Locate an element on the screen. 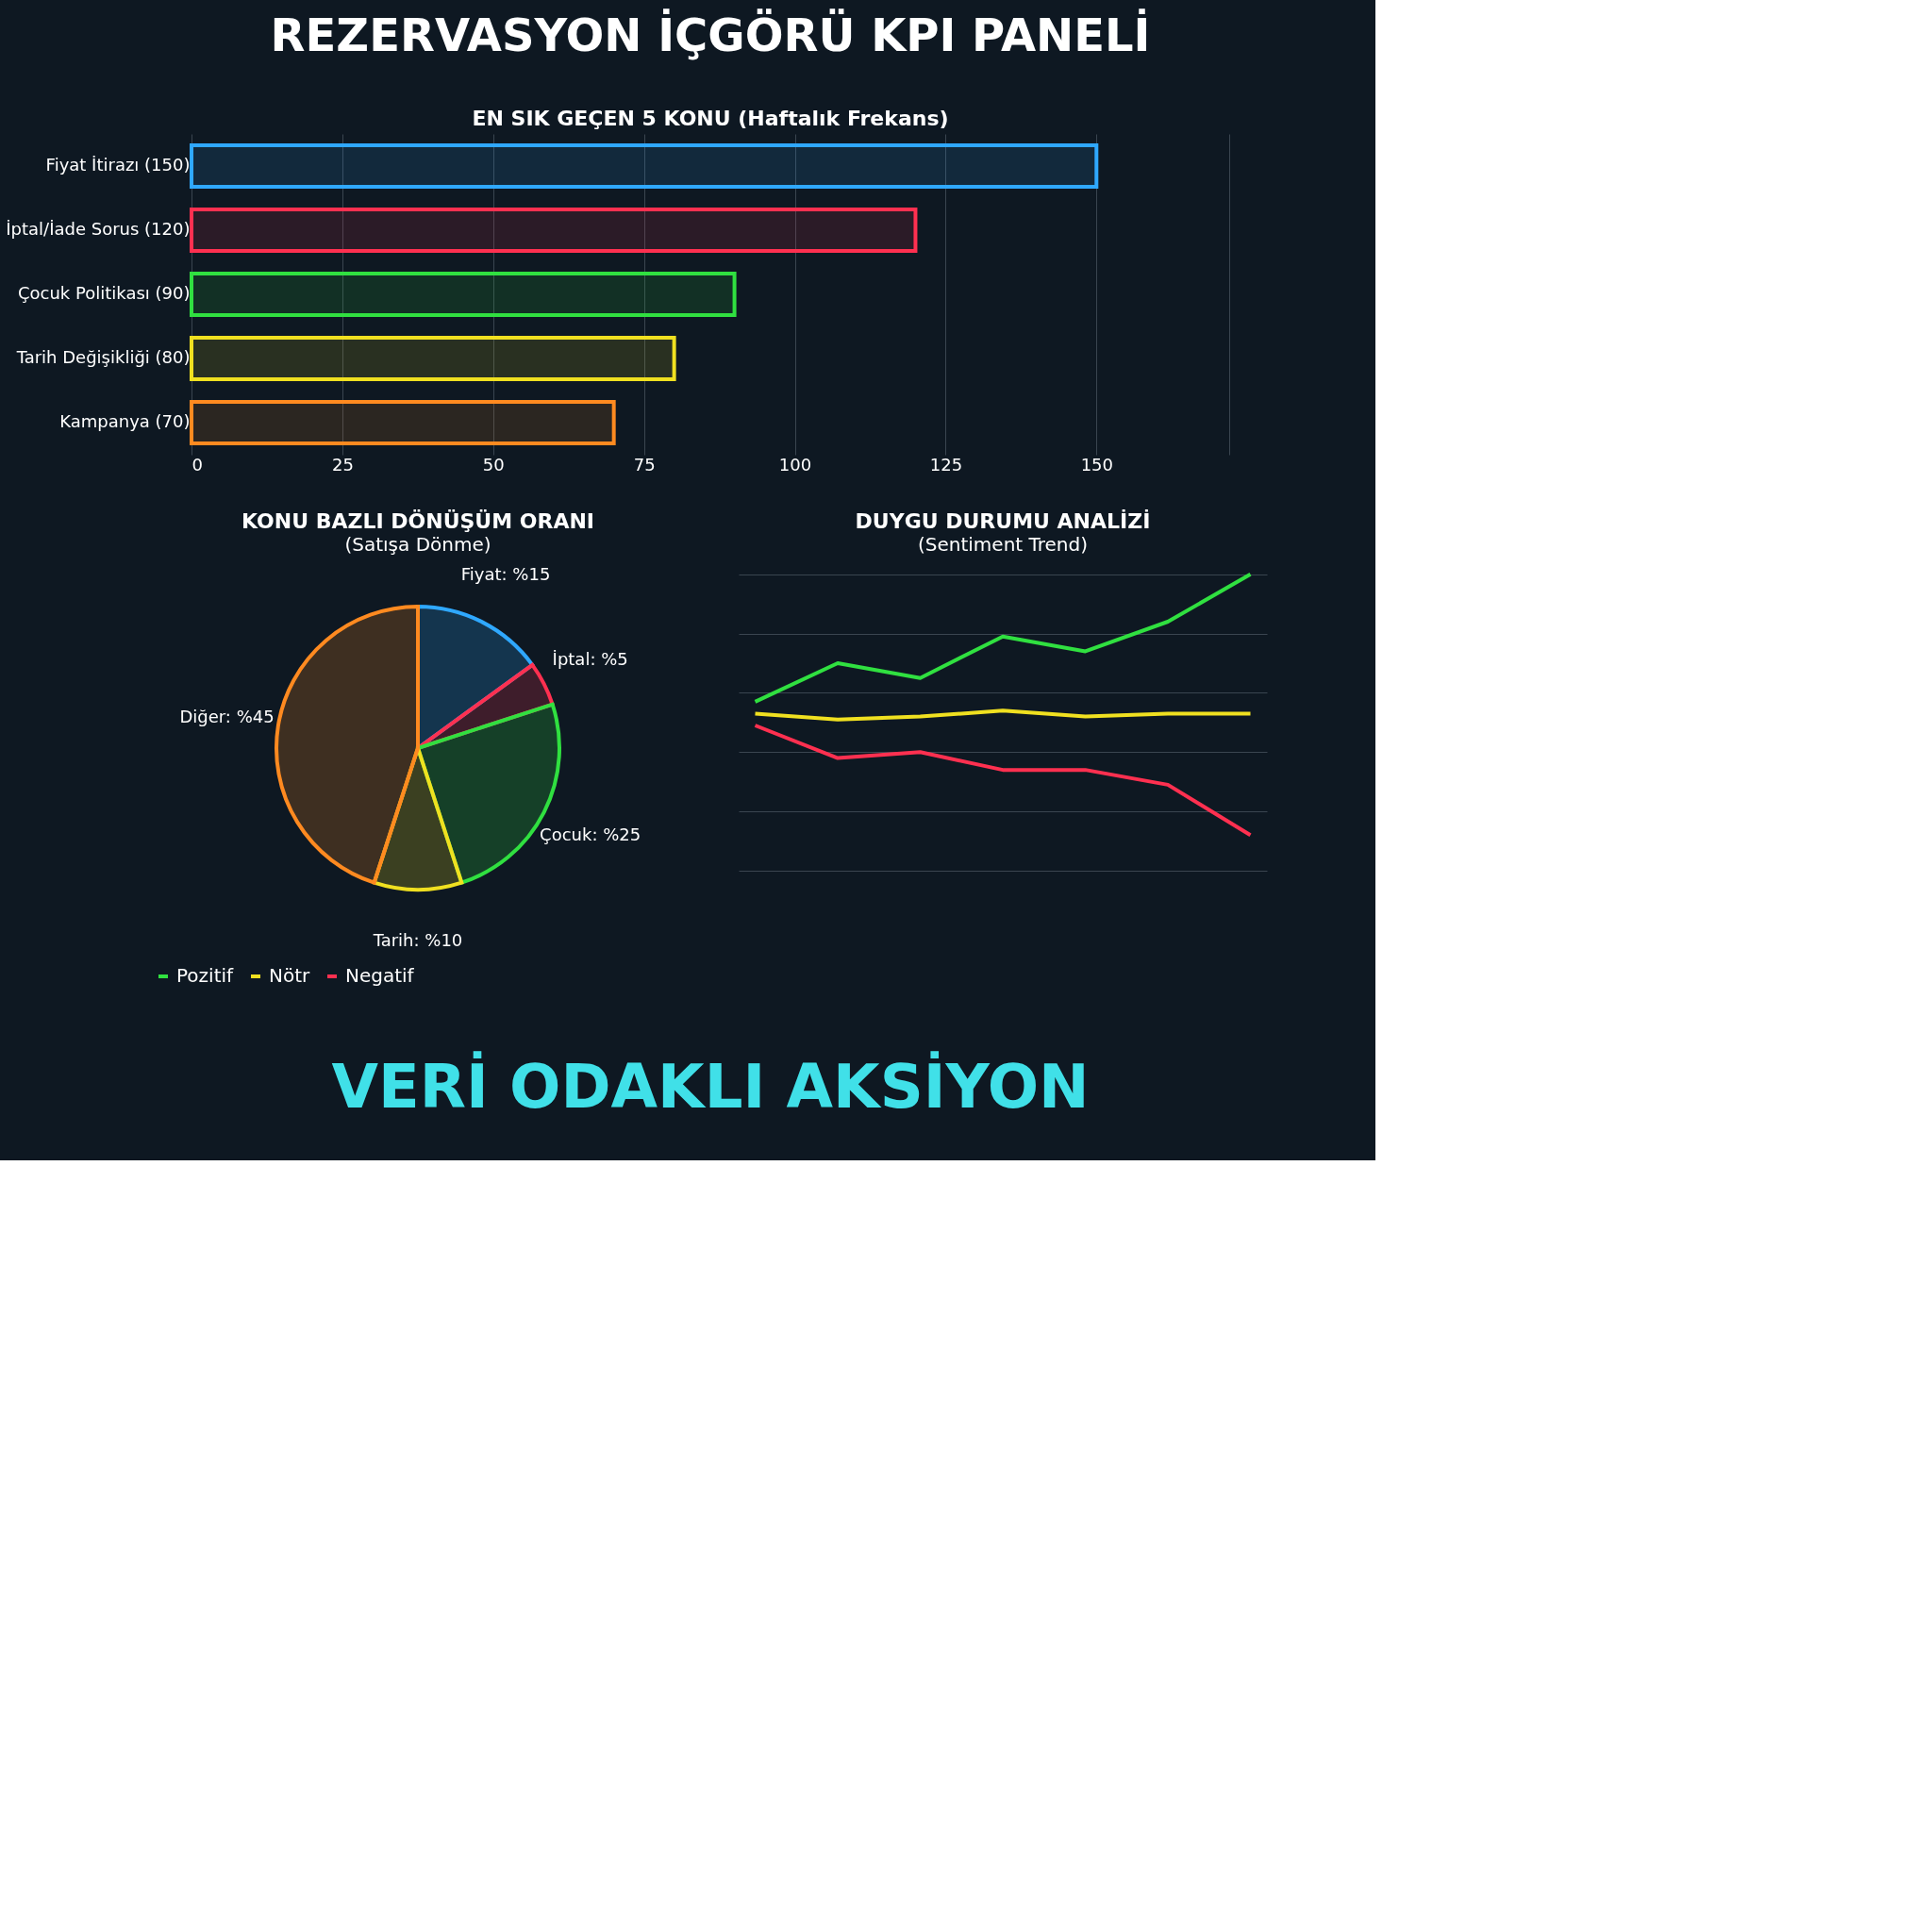 The width and height of the screenshot is (1932, 1932). y-tick-label: Tarih Değişikliği (80) is located at coordinates (103, 357).